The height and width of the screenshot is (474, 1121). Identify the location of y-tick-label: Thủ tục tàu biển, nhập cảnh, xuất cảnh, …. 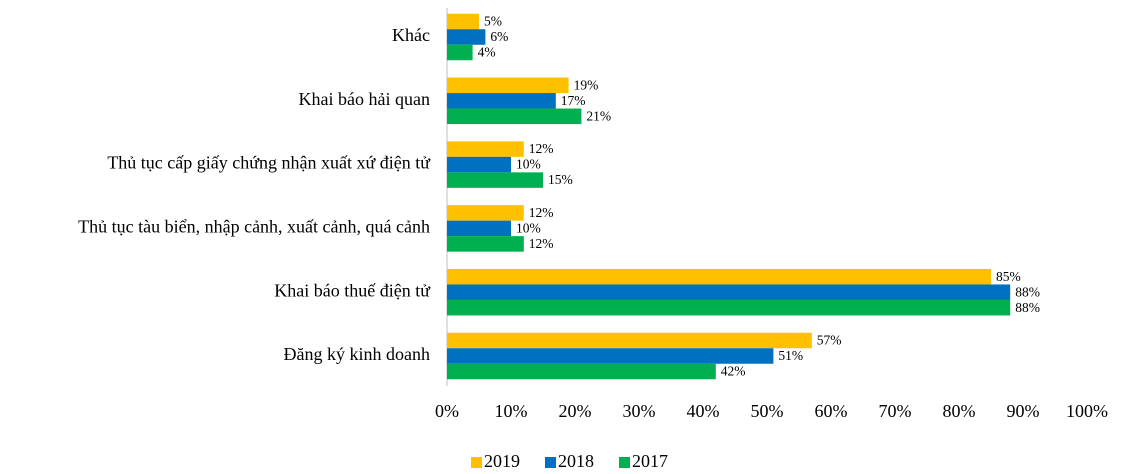
(254, 227).